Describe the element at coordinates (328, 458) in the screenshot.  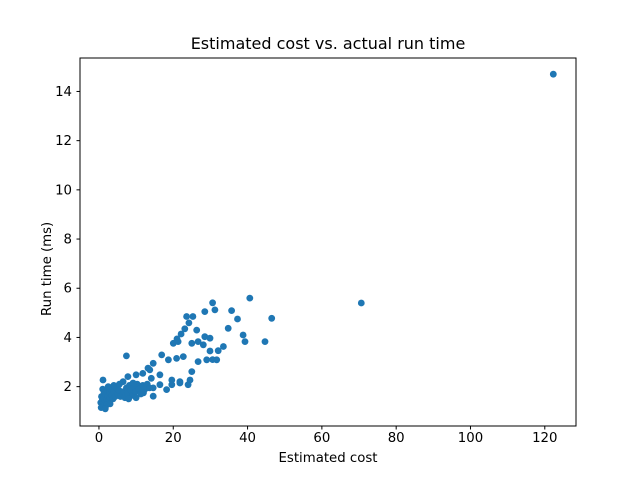
I see `x-axis-label: Estimated cost` at that location.